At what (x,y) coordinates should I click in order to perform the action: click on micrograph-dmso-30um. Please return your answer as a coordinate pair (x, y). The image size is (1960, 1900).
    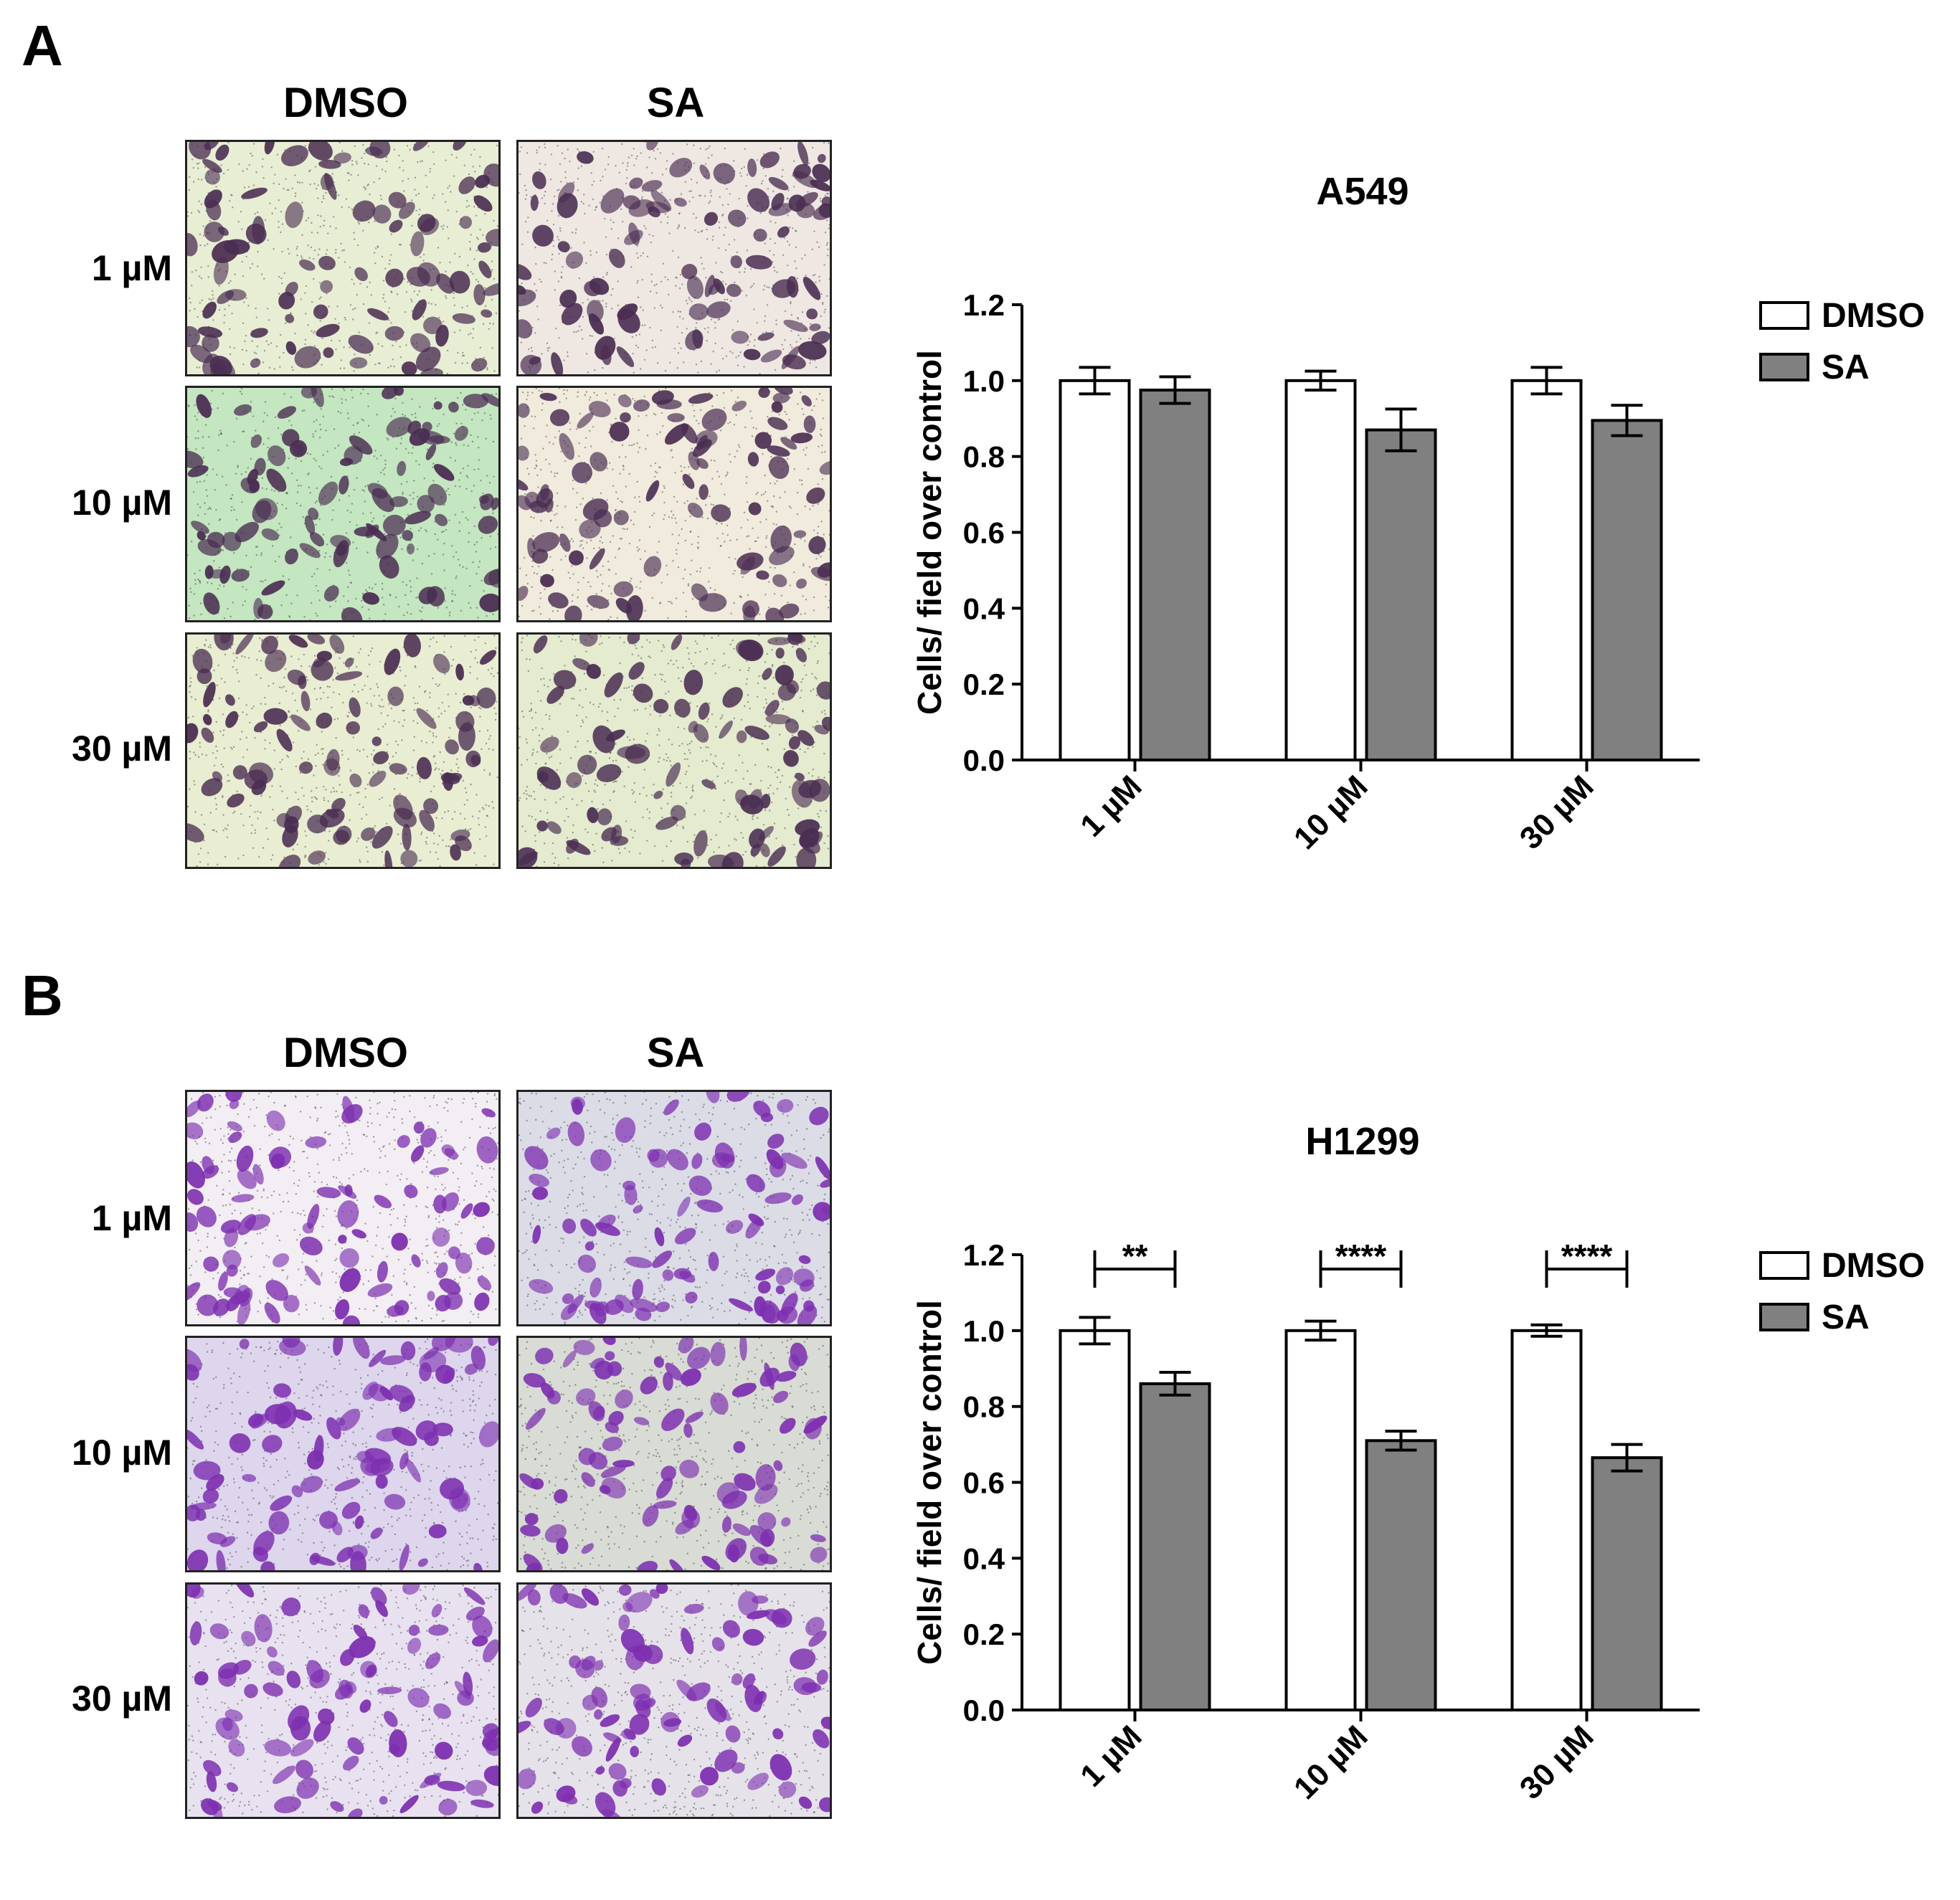
    Looking at the image, I should click on (343, 750).